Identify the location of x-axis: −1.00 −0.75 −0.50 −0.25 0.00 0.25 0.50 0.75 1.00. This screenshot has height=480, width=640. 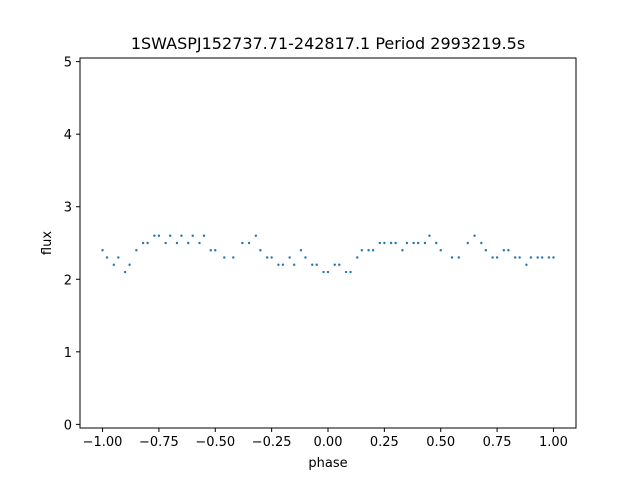
(325, 439).